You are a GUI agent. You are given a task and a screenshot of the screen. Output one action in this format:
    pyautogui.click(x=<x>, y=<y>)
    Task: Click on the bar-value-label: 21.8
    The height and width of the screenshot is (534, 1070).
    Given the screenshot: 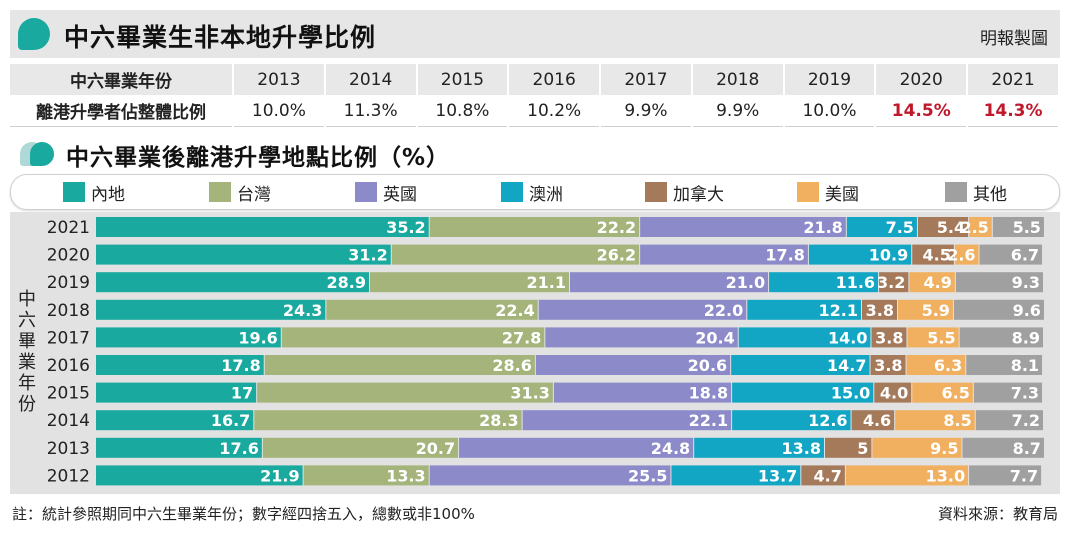 What is the action you would take?
    pyautogui.click(x=822, y=227)
    